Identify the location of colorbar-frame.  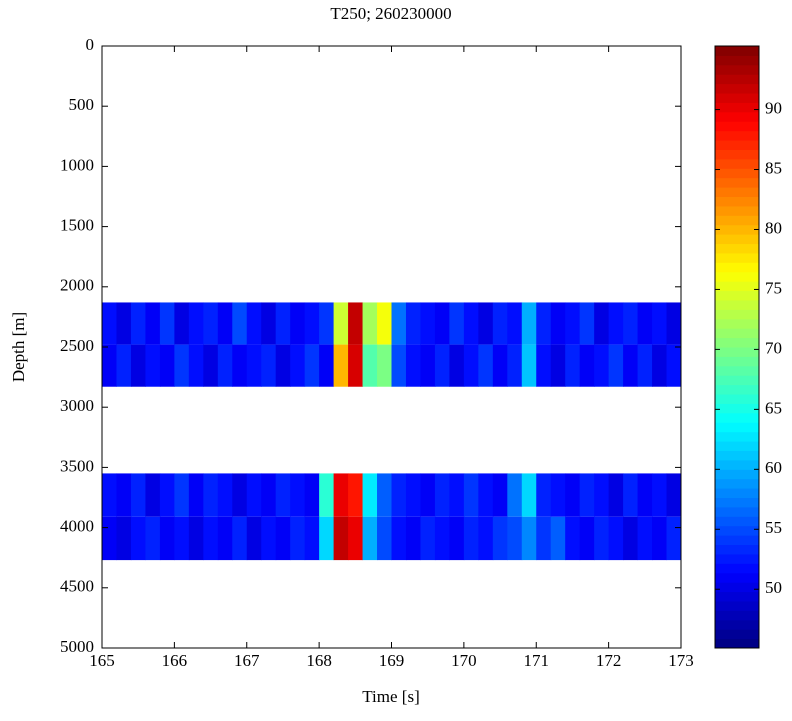
(737, 347).